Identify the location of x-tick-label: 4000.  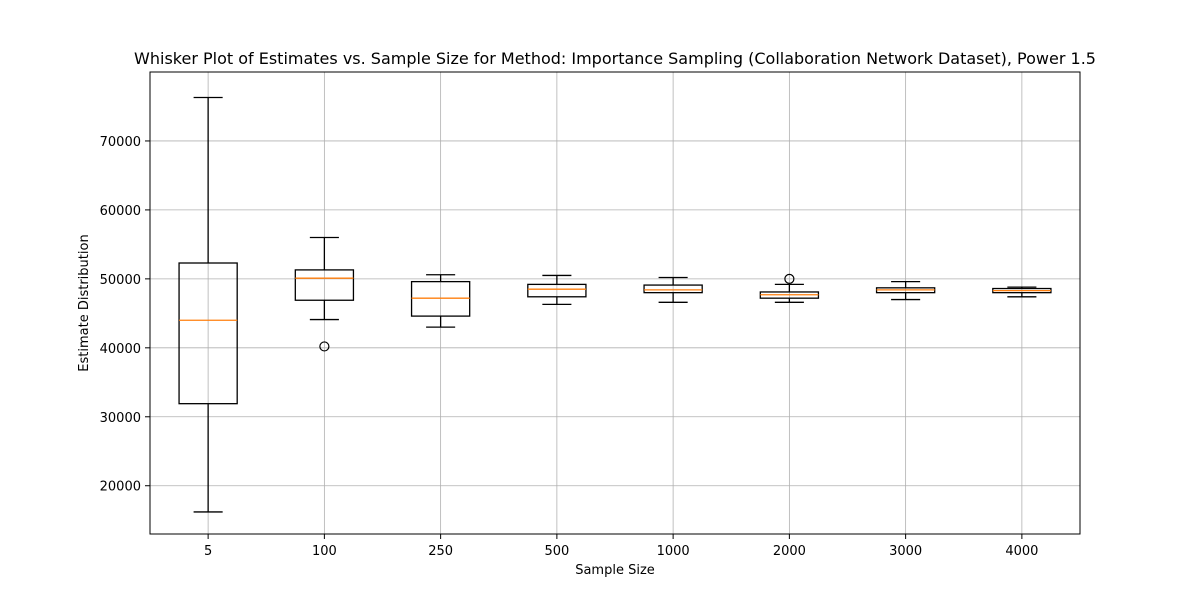
(1021, 551).